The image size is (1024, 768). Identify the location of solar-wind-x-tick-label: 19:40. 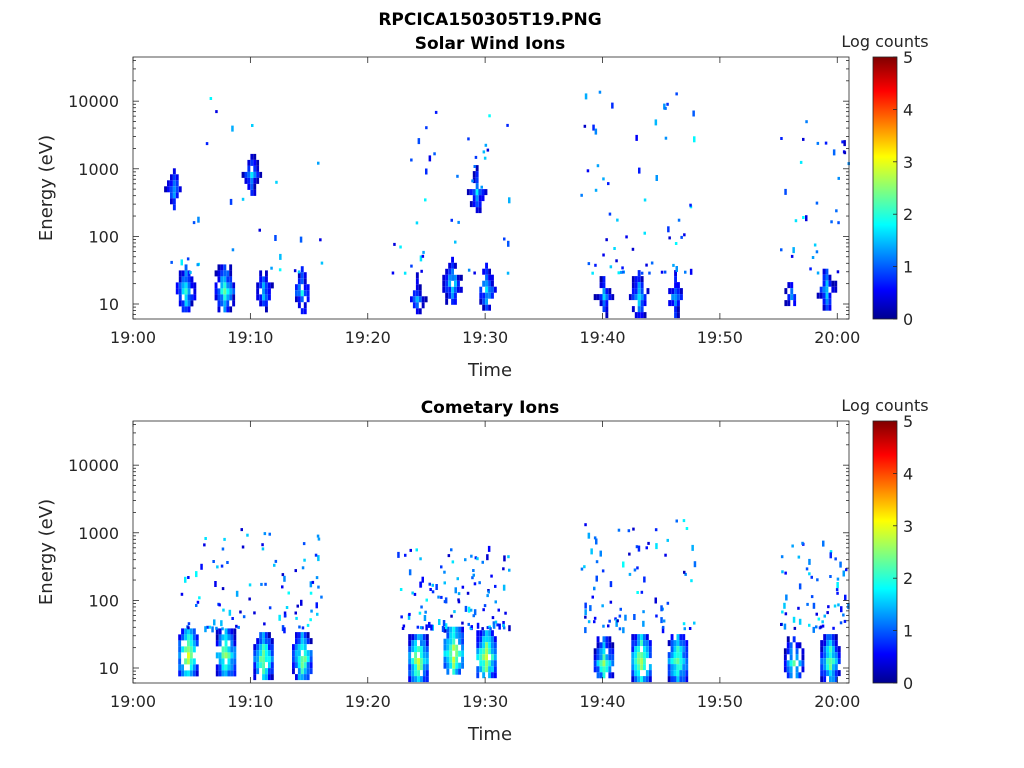
(602, 337).